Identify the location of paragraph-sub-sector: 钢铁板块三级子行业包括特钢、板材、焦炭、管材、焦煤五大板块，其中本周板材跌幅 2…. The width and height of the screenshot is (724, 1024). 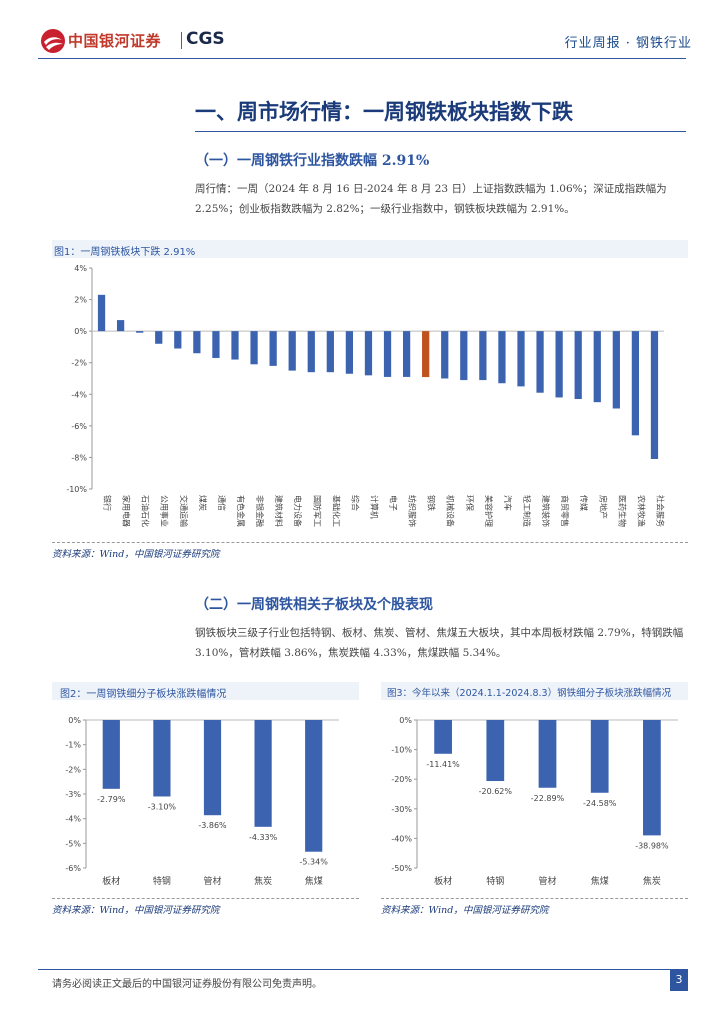
(439, 643).